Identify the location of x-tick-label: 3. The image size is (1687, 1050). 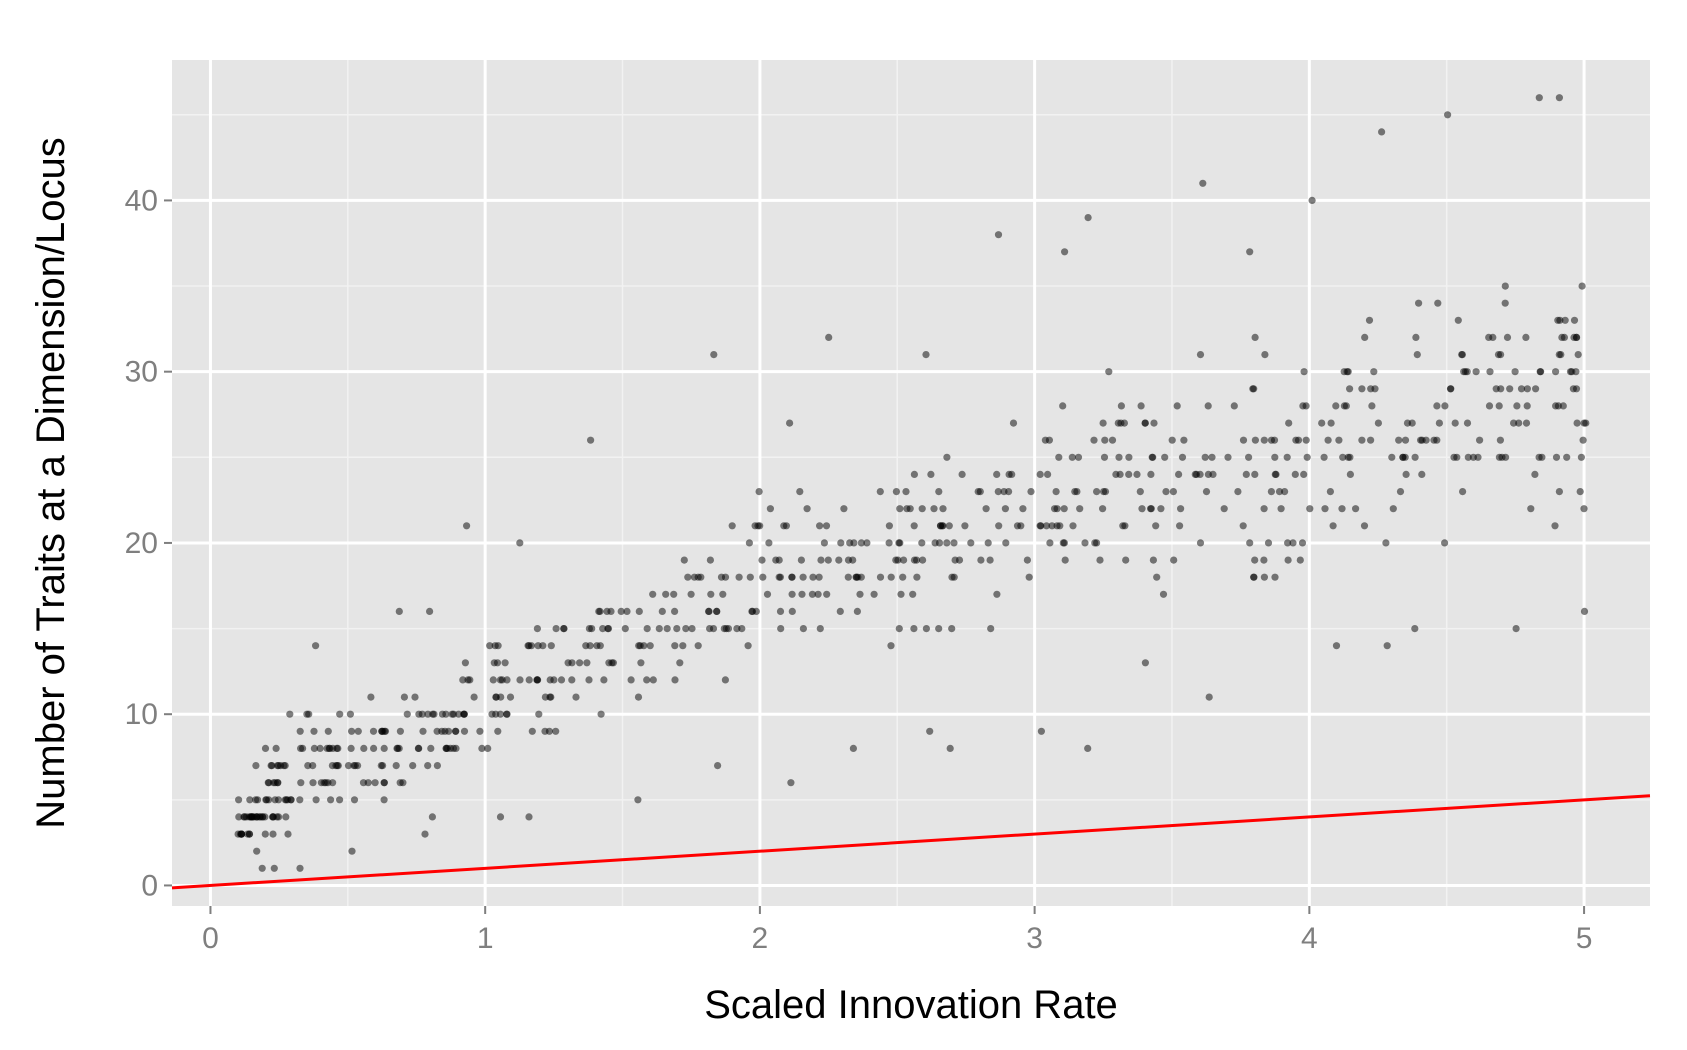
(1034, 938).